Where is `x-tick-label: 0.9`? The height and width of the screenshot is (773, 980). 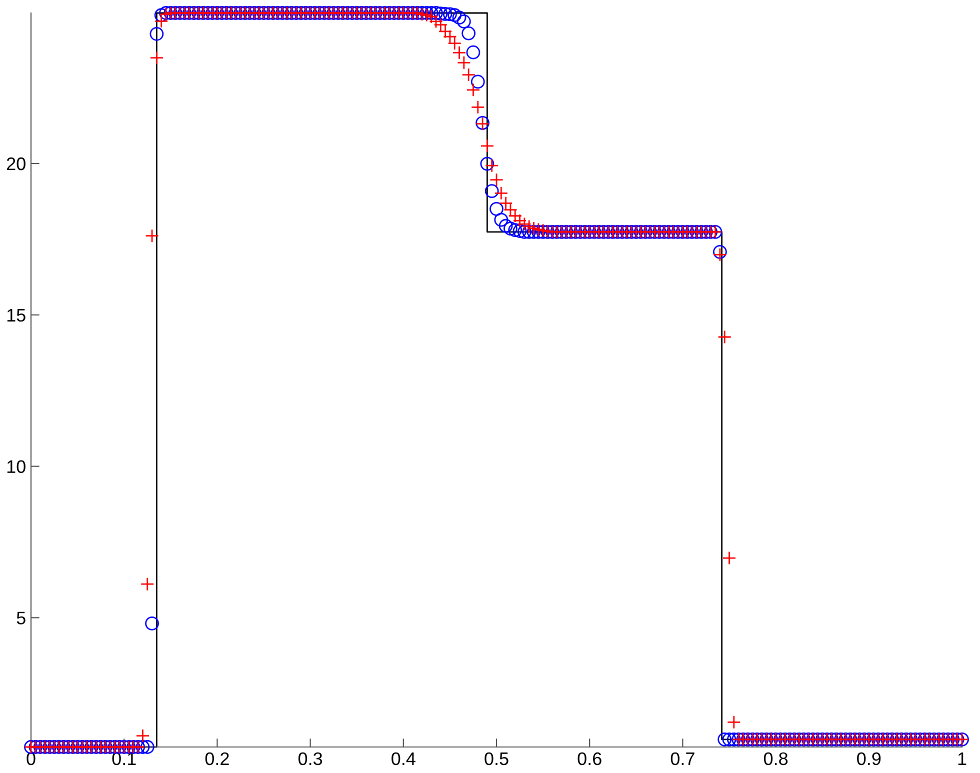
x-tick-label: 0.9 is located at coordinates (869, 759).